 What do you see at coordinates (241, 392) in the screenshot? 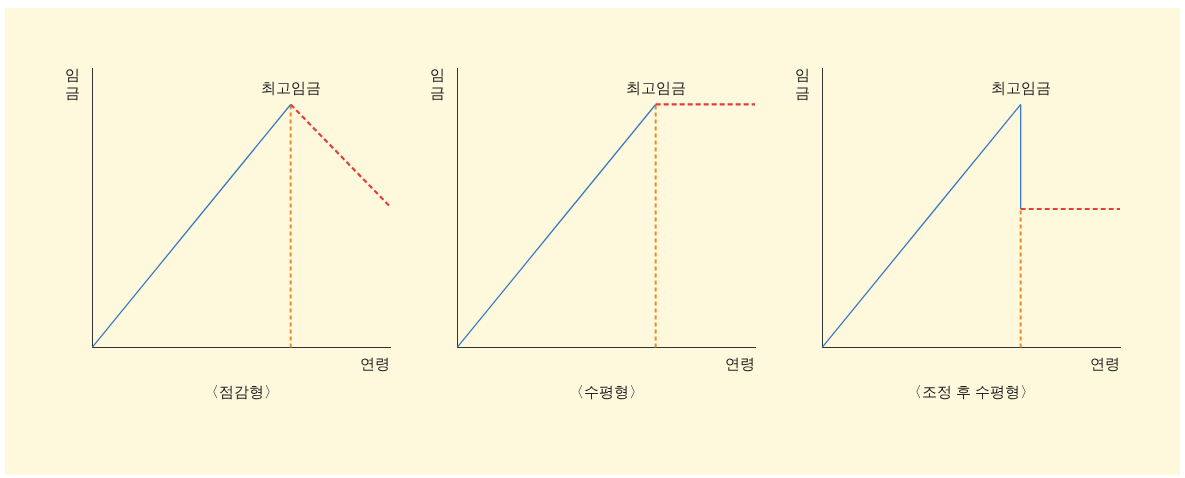
I see `text: 〈점감형〉` at bounding box center [241, 392].